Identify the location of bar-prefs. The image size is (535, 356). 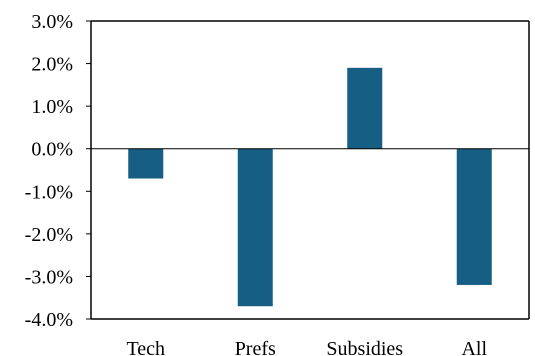
(255, 227).